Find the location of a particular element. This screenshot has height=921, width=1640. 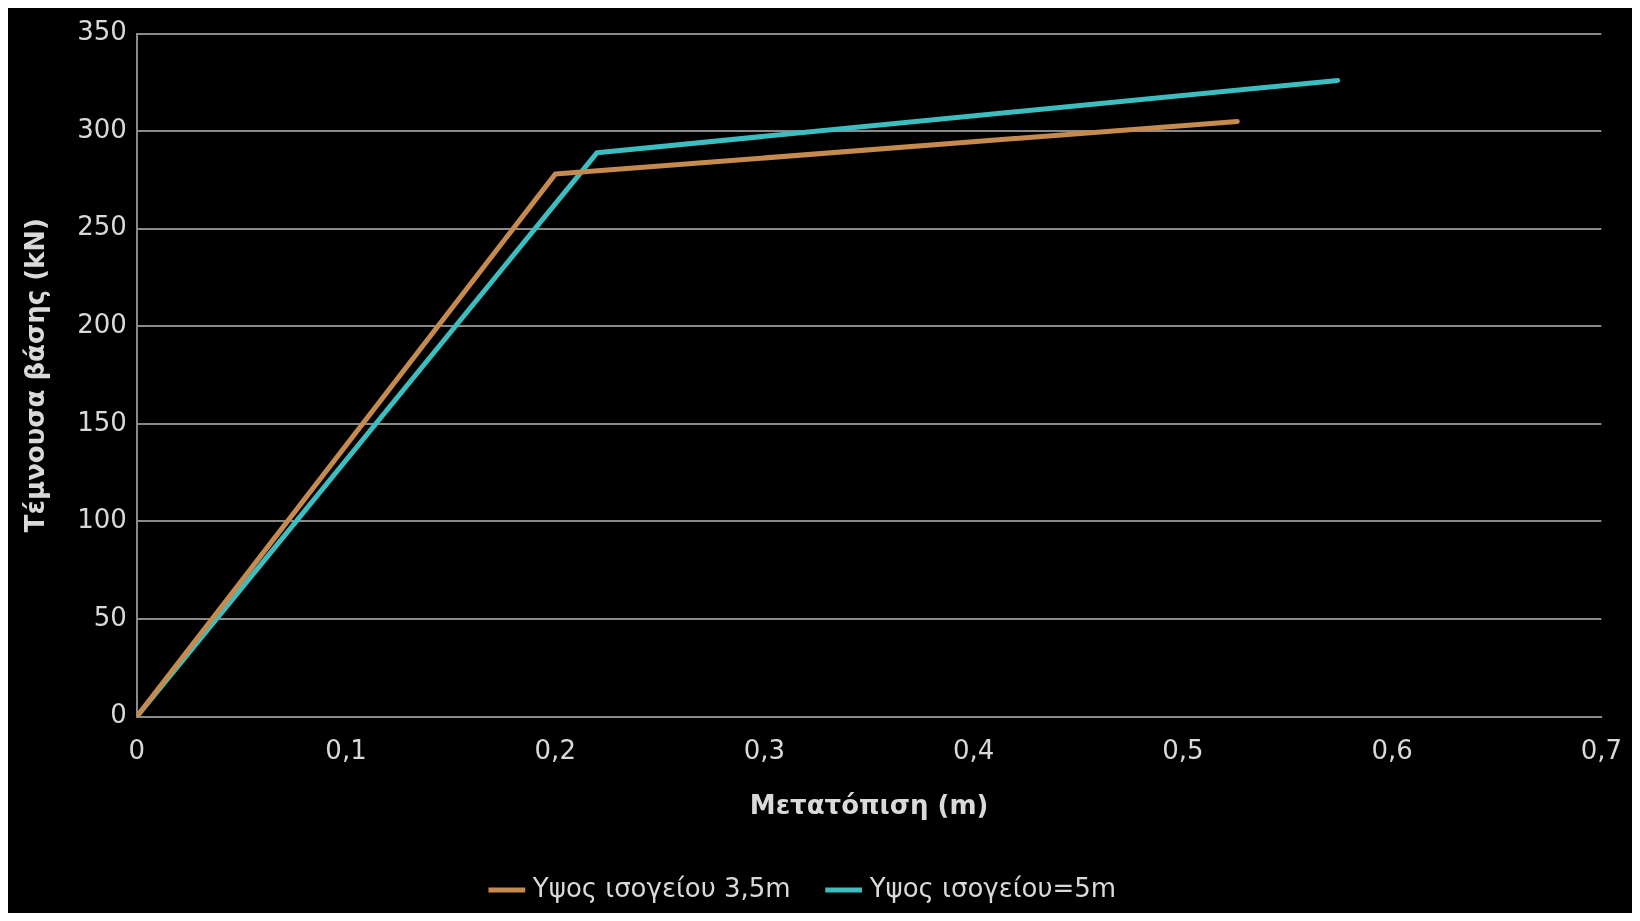

y-tick-label: 250 is located at coordinates (102, 226).